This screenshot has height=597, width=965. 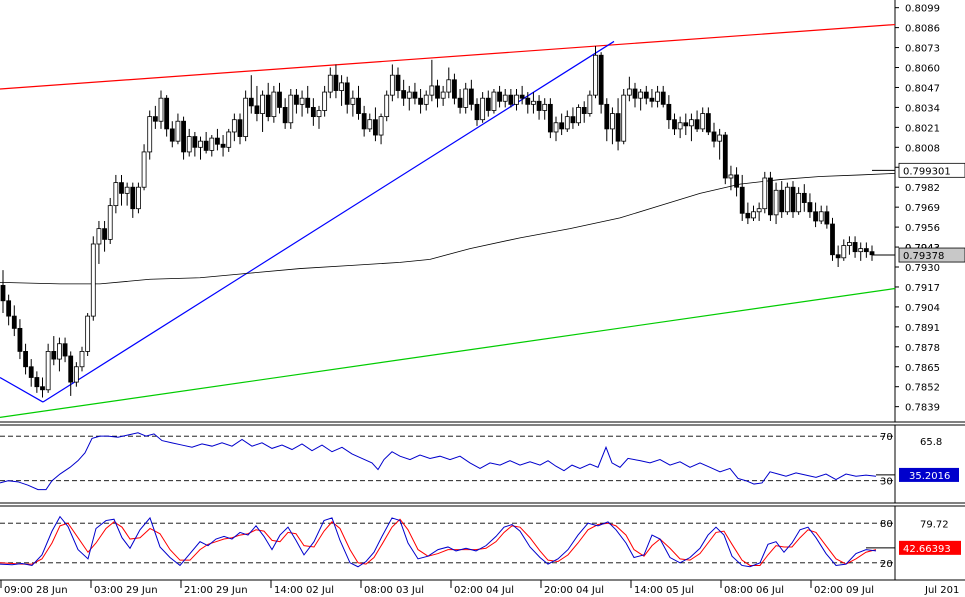 What do you see at coordinates (664, 590) in the screenshot?
I see `time-label: 14:00 05 Jul` at bounding box center [664, 590].